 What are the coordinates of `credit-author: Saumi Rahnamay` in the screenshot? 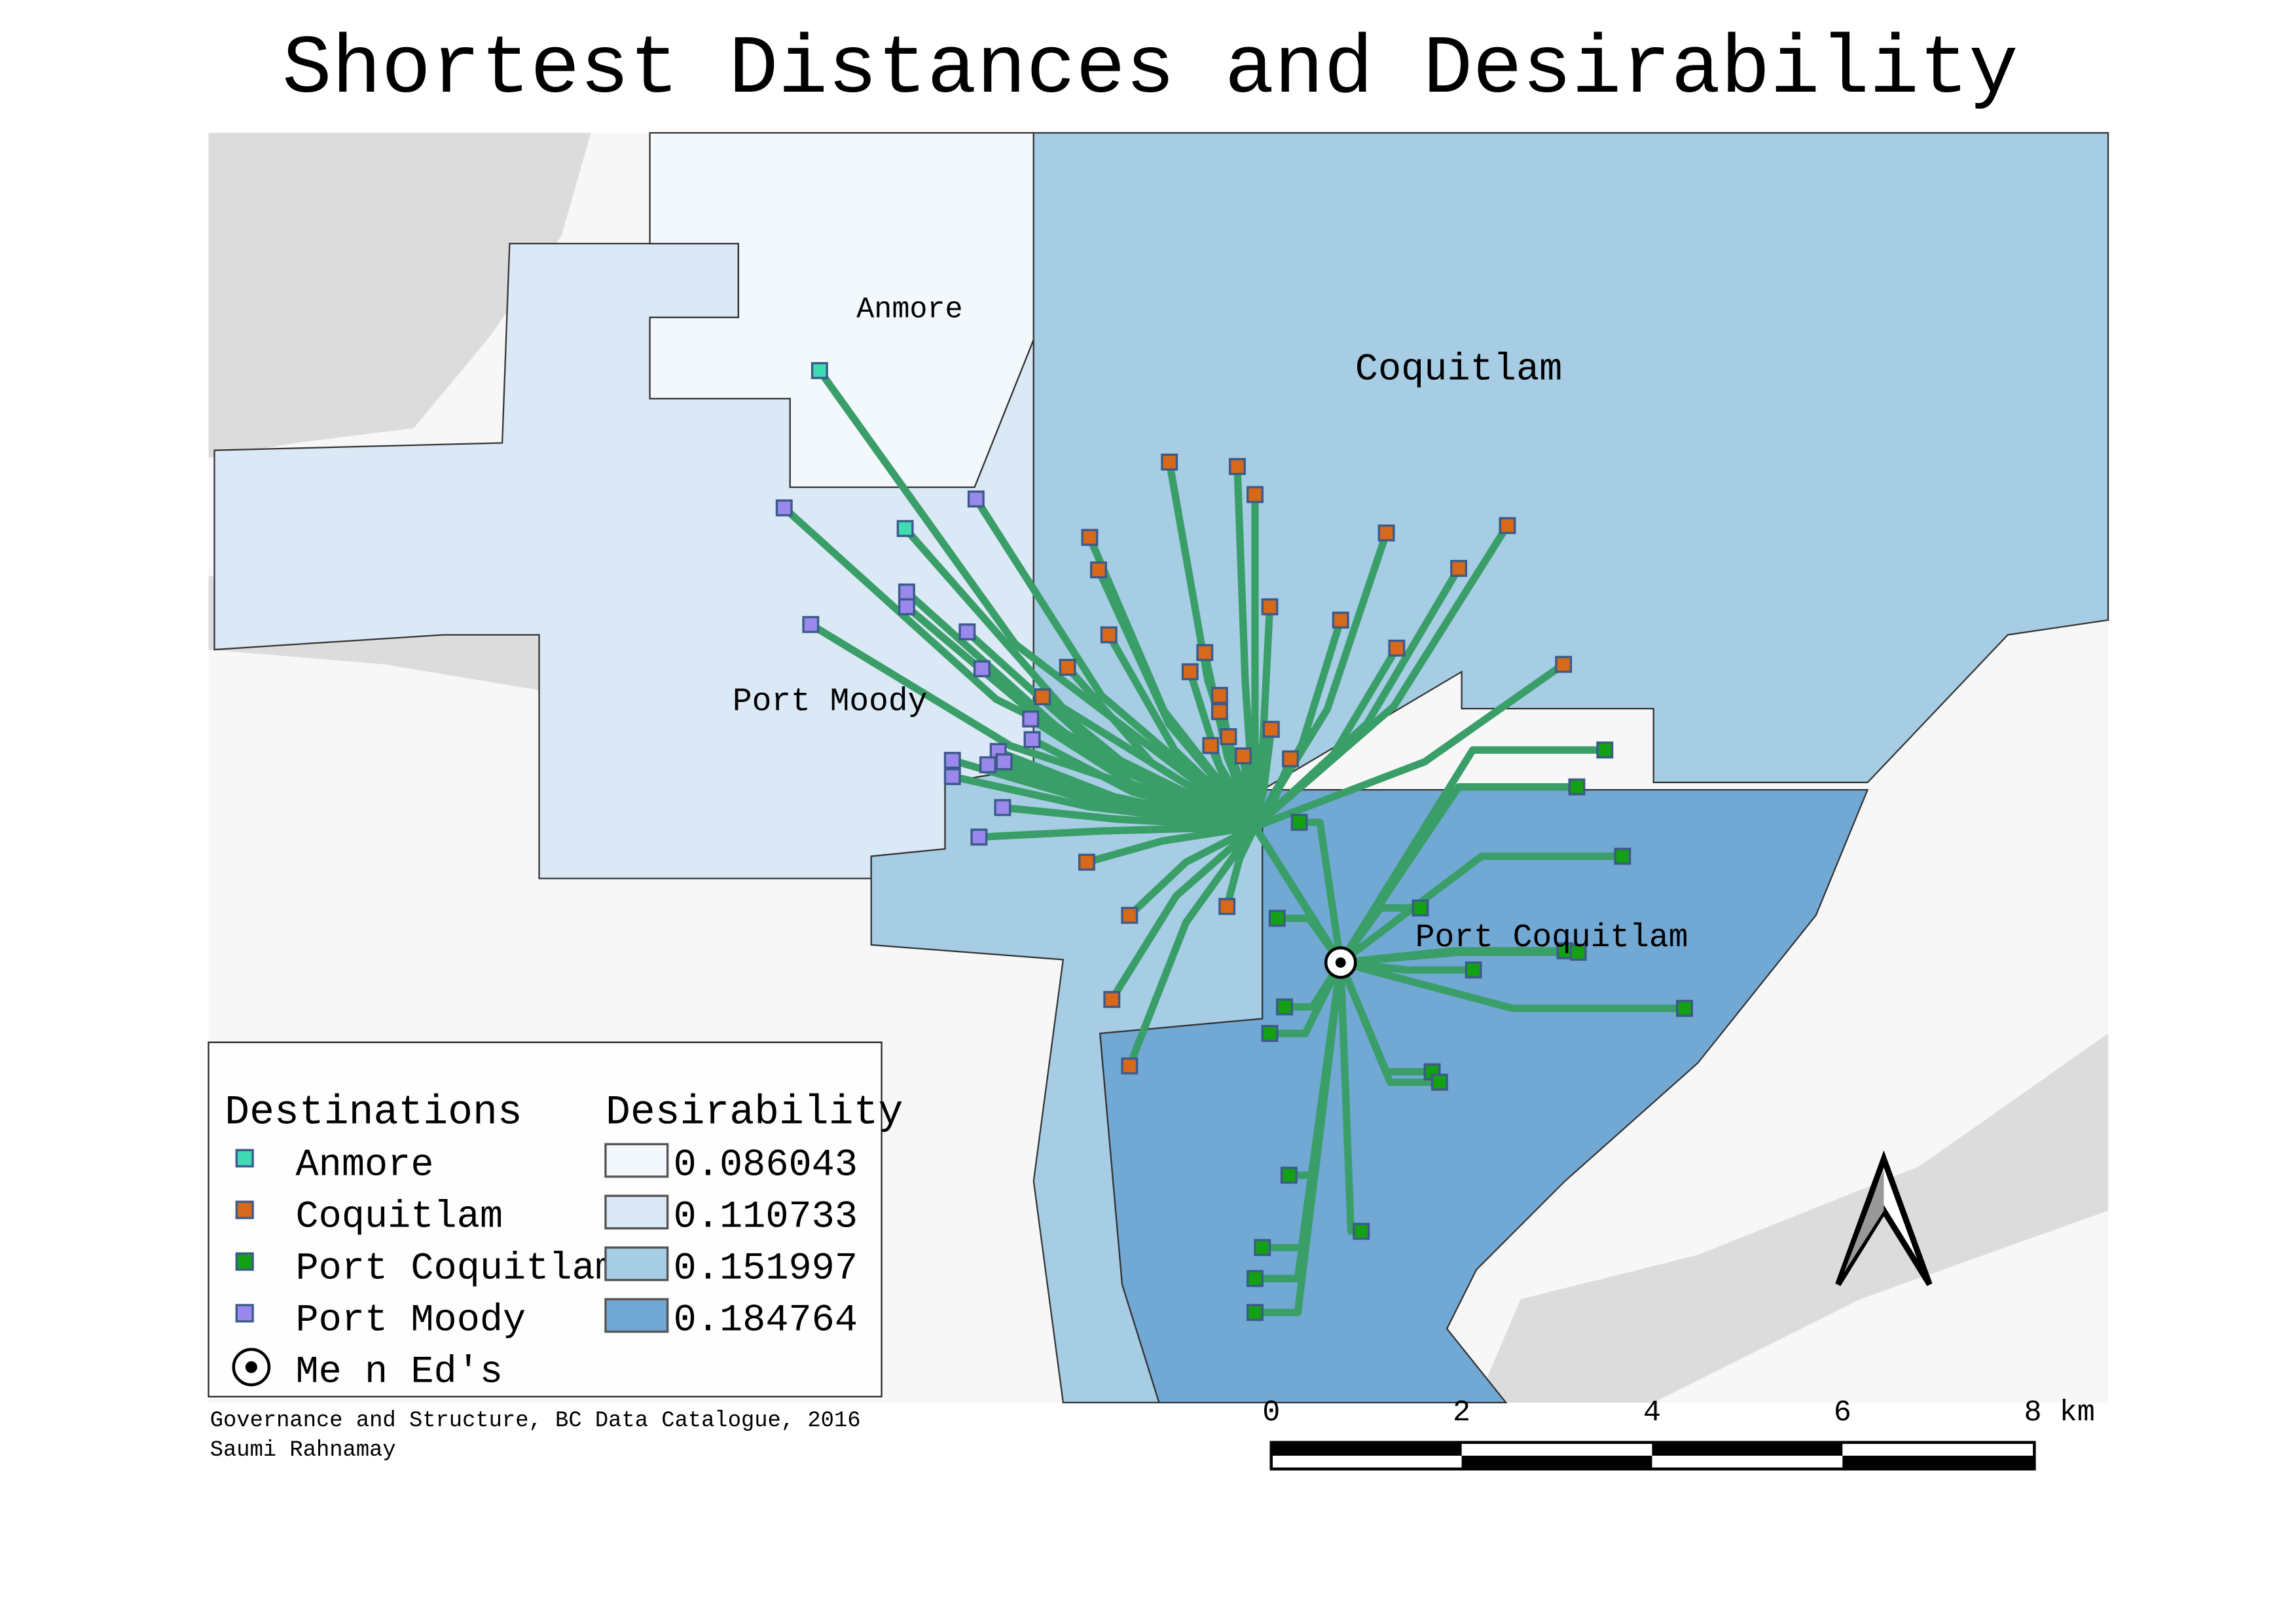 It's located at (303, 1450).